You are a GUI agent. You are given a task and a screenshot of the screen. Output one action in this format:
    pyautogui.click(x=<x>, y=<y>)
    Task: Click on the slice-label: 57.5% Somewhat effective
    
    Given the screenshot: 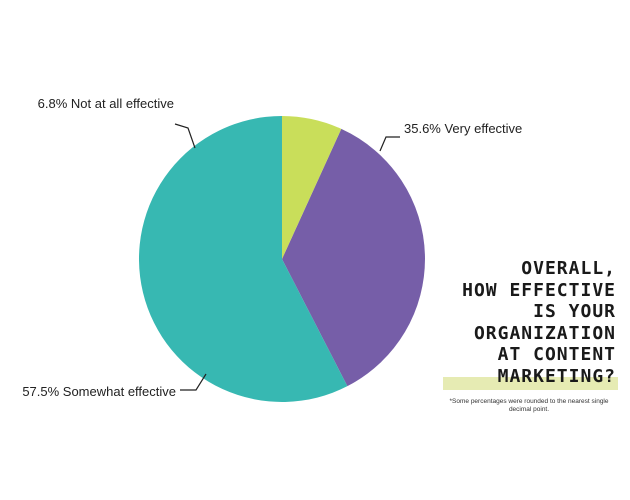 What is the action you would take?
    pyautogui.click(x=99, y=391)
    